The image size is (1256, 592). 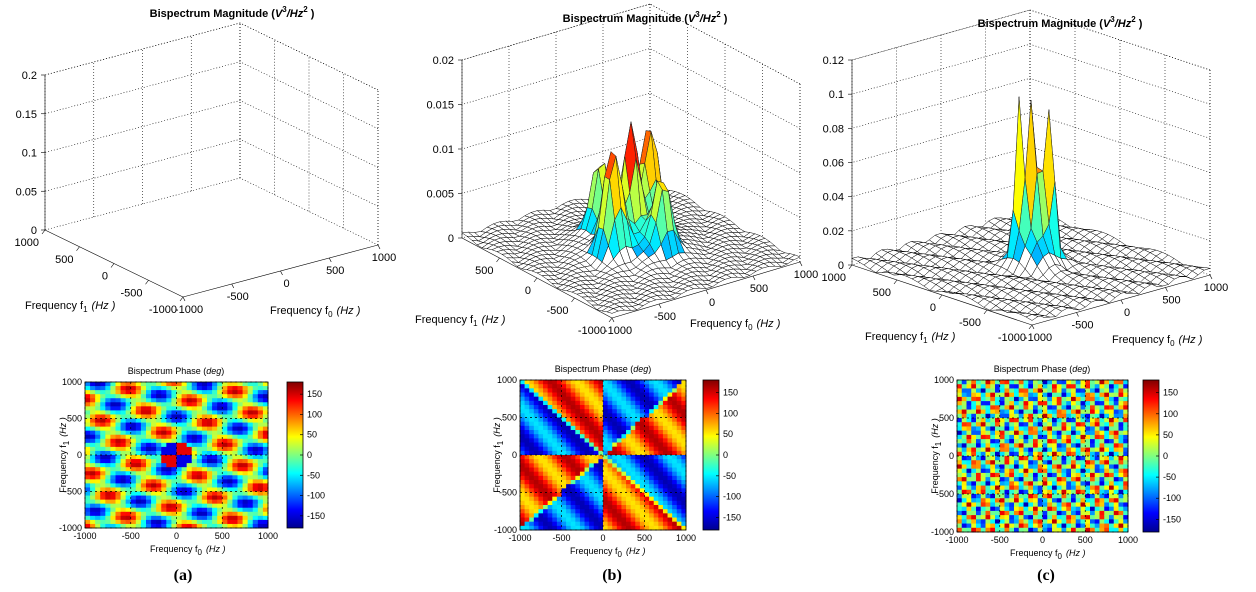 I want to click on axis-label-sub: 1, so click(x=475, y=323).